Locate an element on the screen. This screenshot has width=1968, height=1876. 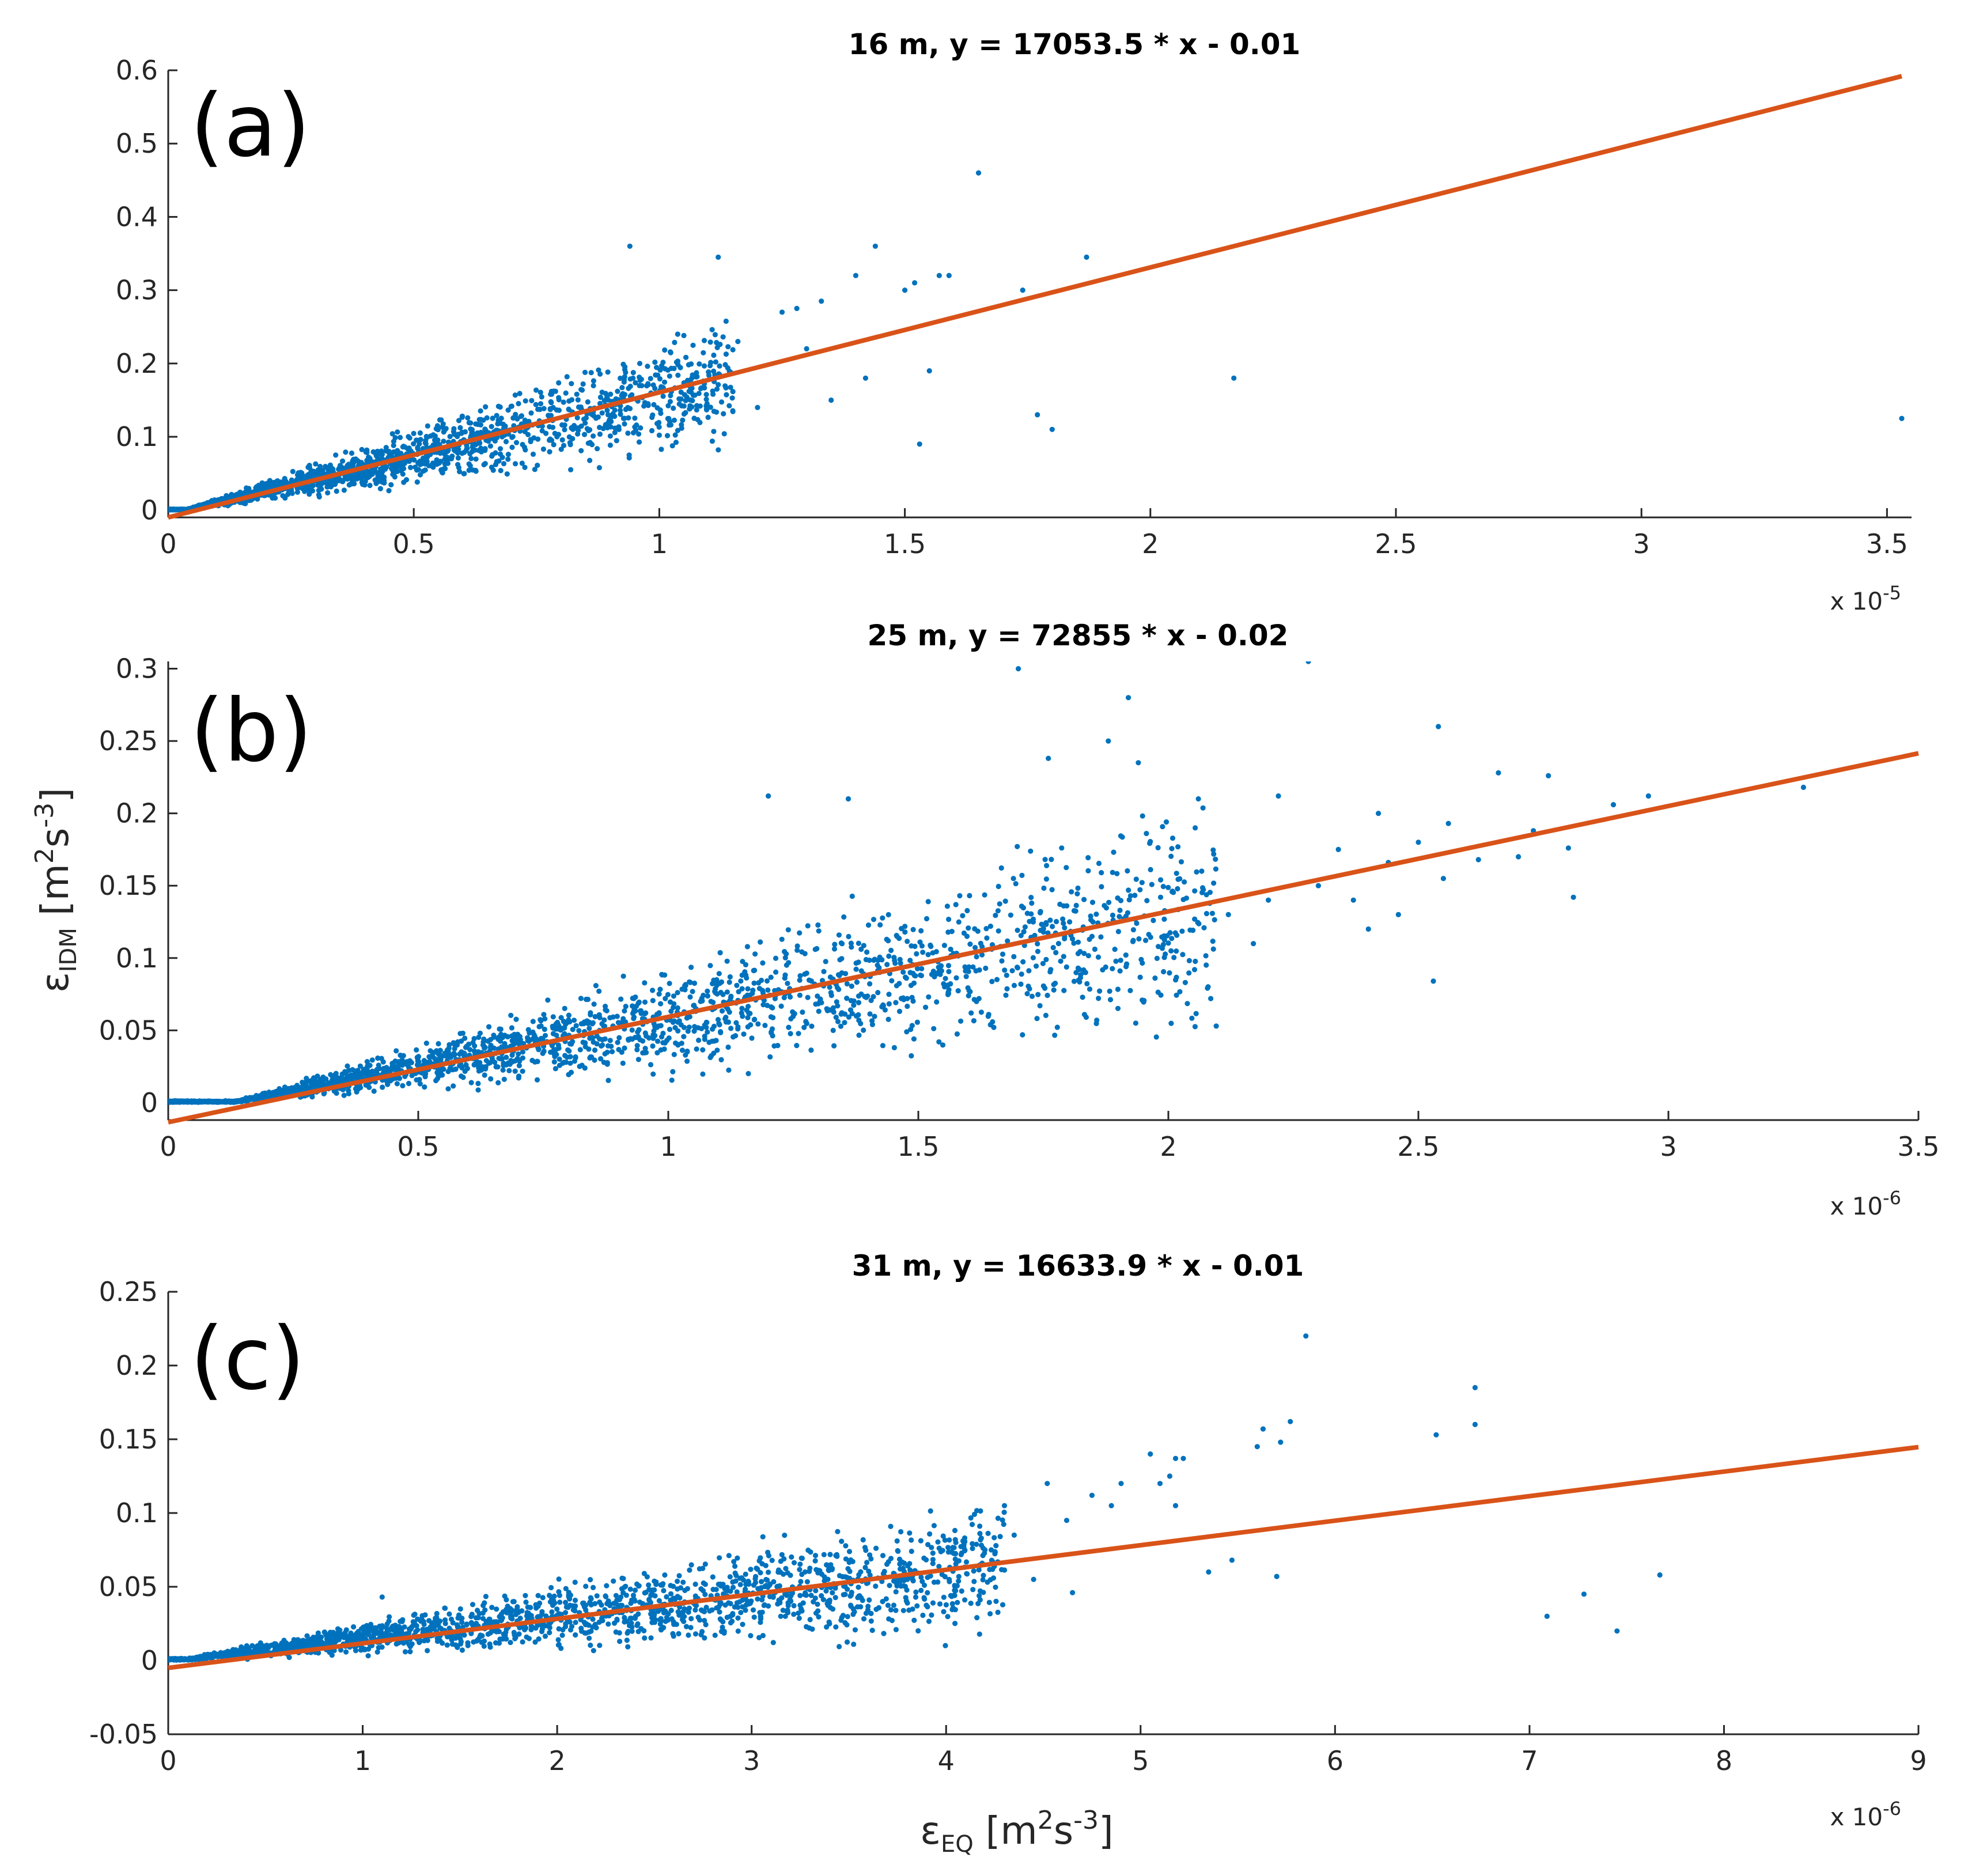
y-tick-label: 0.2 is located at coordinates (137, 1365).